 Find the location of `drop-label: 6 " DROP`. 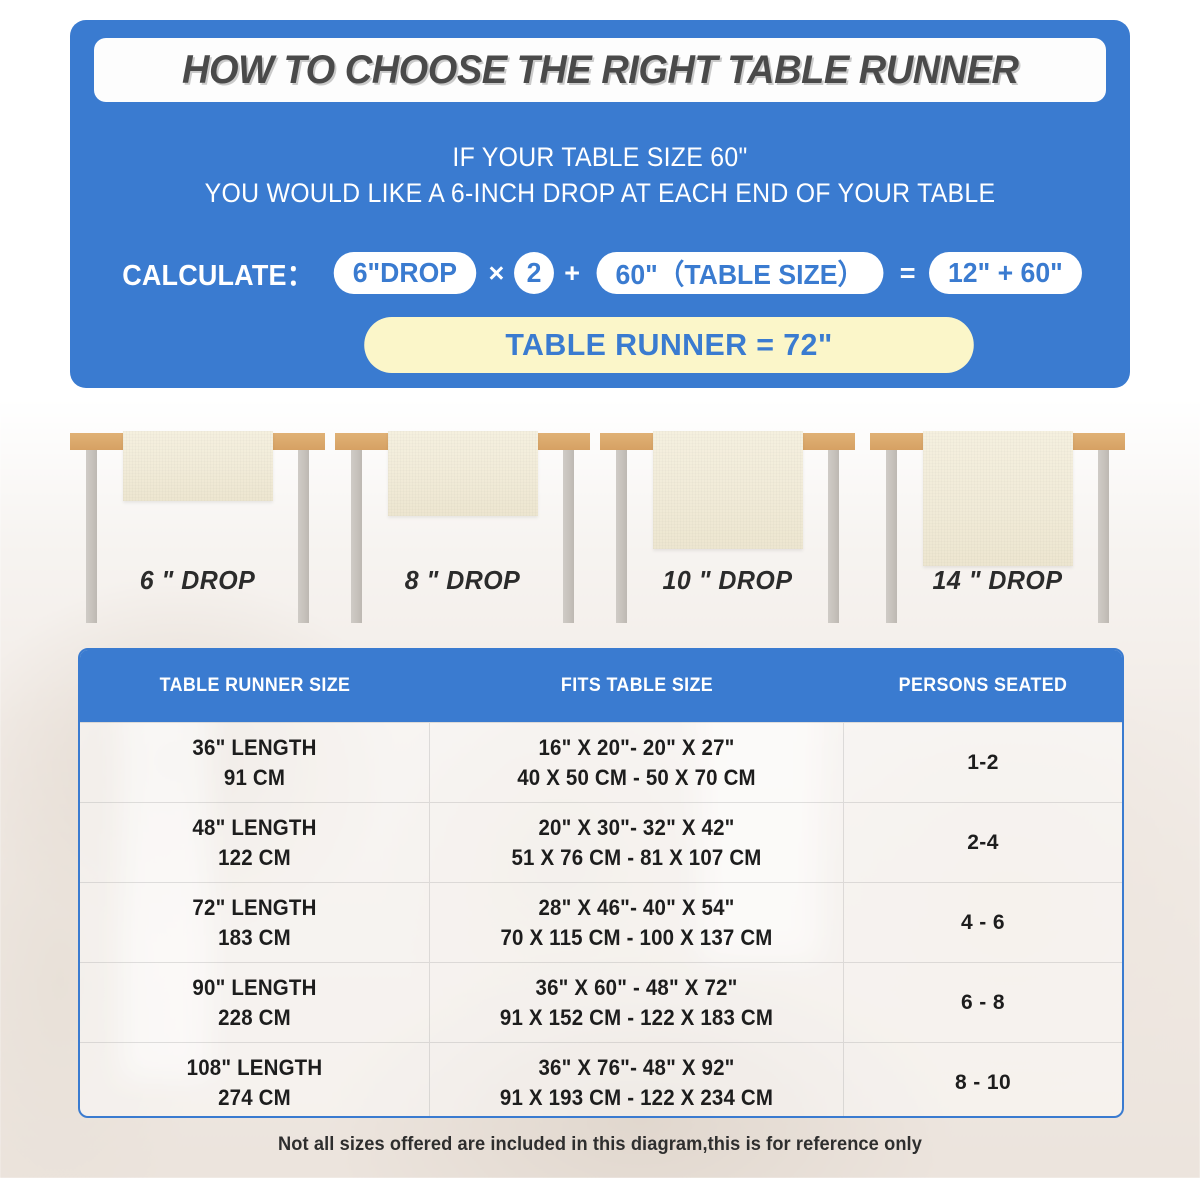

drop-label: 6 " DROP is located at coordinates (197, 580).